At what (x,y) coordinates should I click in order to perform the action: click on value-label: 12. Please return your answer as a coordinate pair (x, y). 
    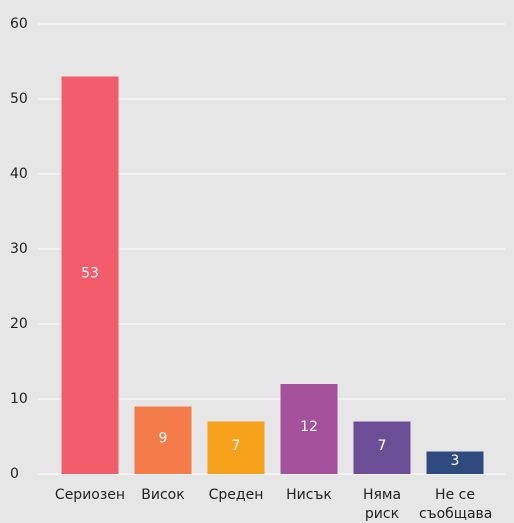
    Looking at the image, I should click on (309, 427).